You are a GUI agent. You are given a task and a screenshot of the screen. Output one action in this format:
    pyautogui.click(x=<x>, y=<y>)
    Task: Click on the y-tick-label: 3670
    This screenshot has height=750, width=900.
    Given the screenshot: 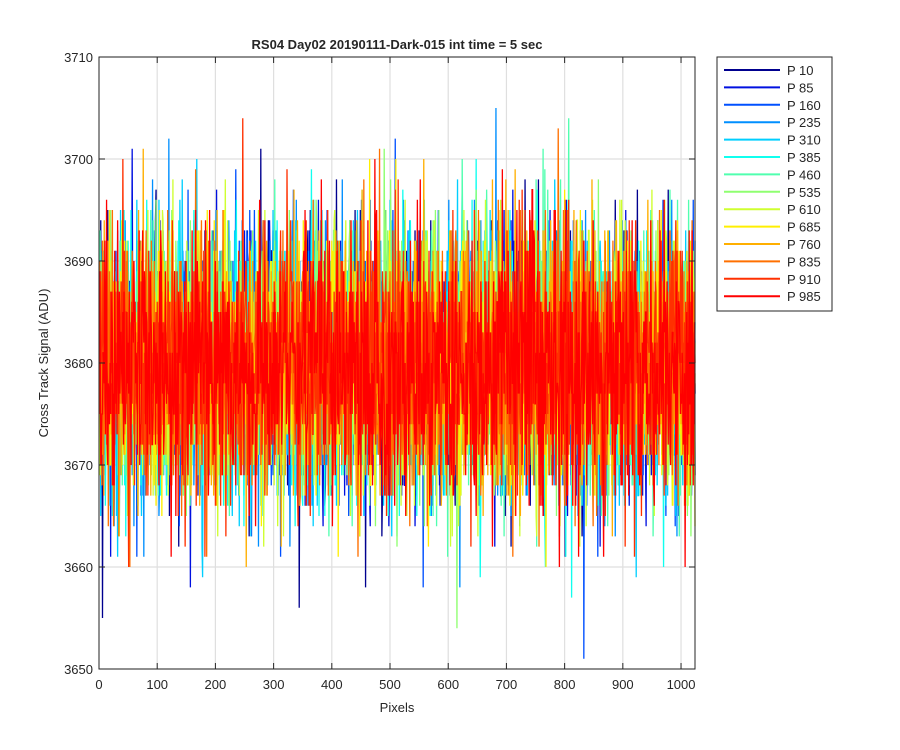 What is the action you would take?
    pyautogui.click(x=78, y=465)
    